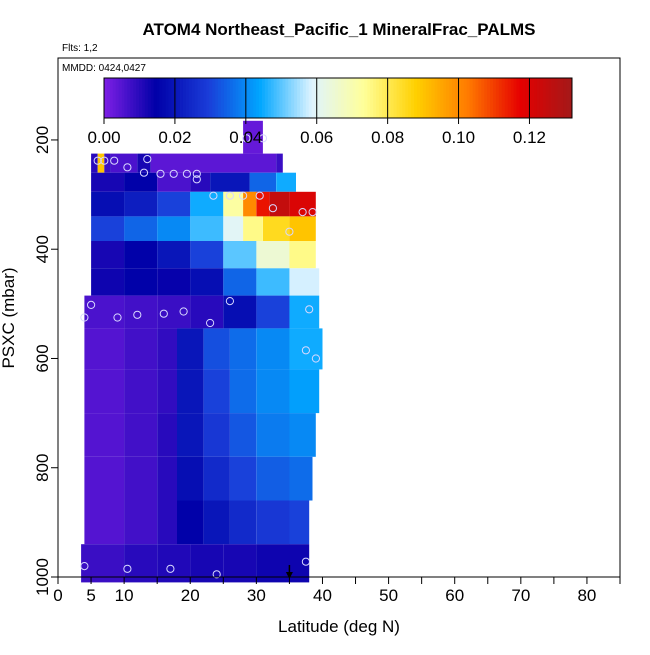 This screenshot has height=655, width=650. I want to click on x-tick-label-7: 60, so click(454, 595).